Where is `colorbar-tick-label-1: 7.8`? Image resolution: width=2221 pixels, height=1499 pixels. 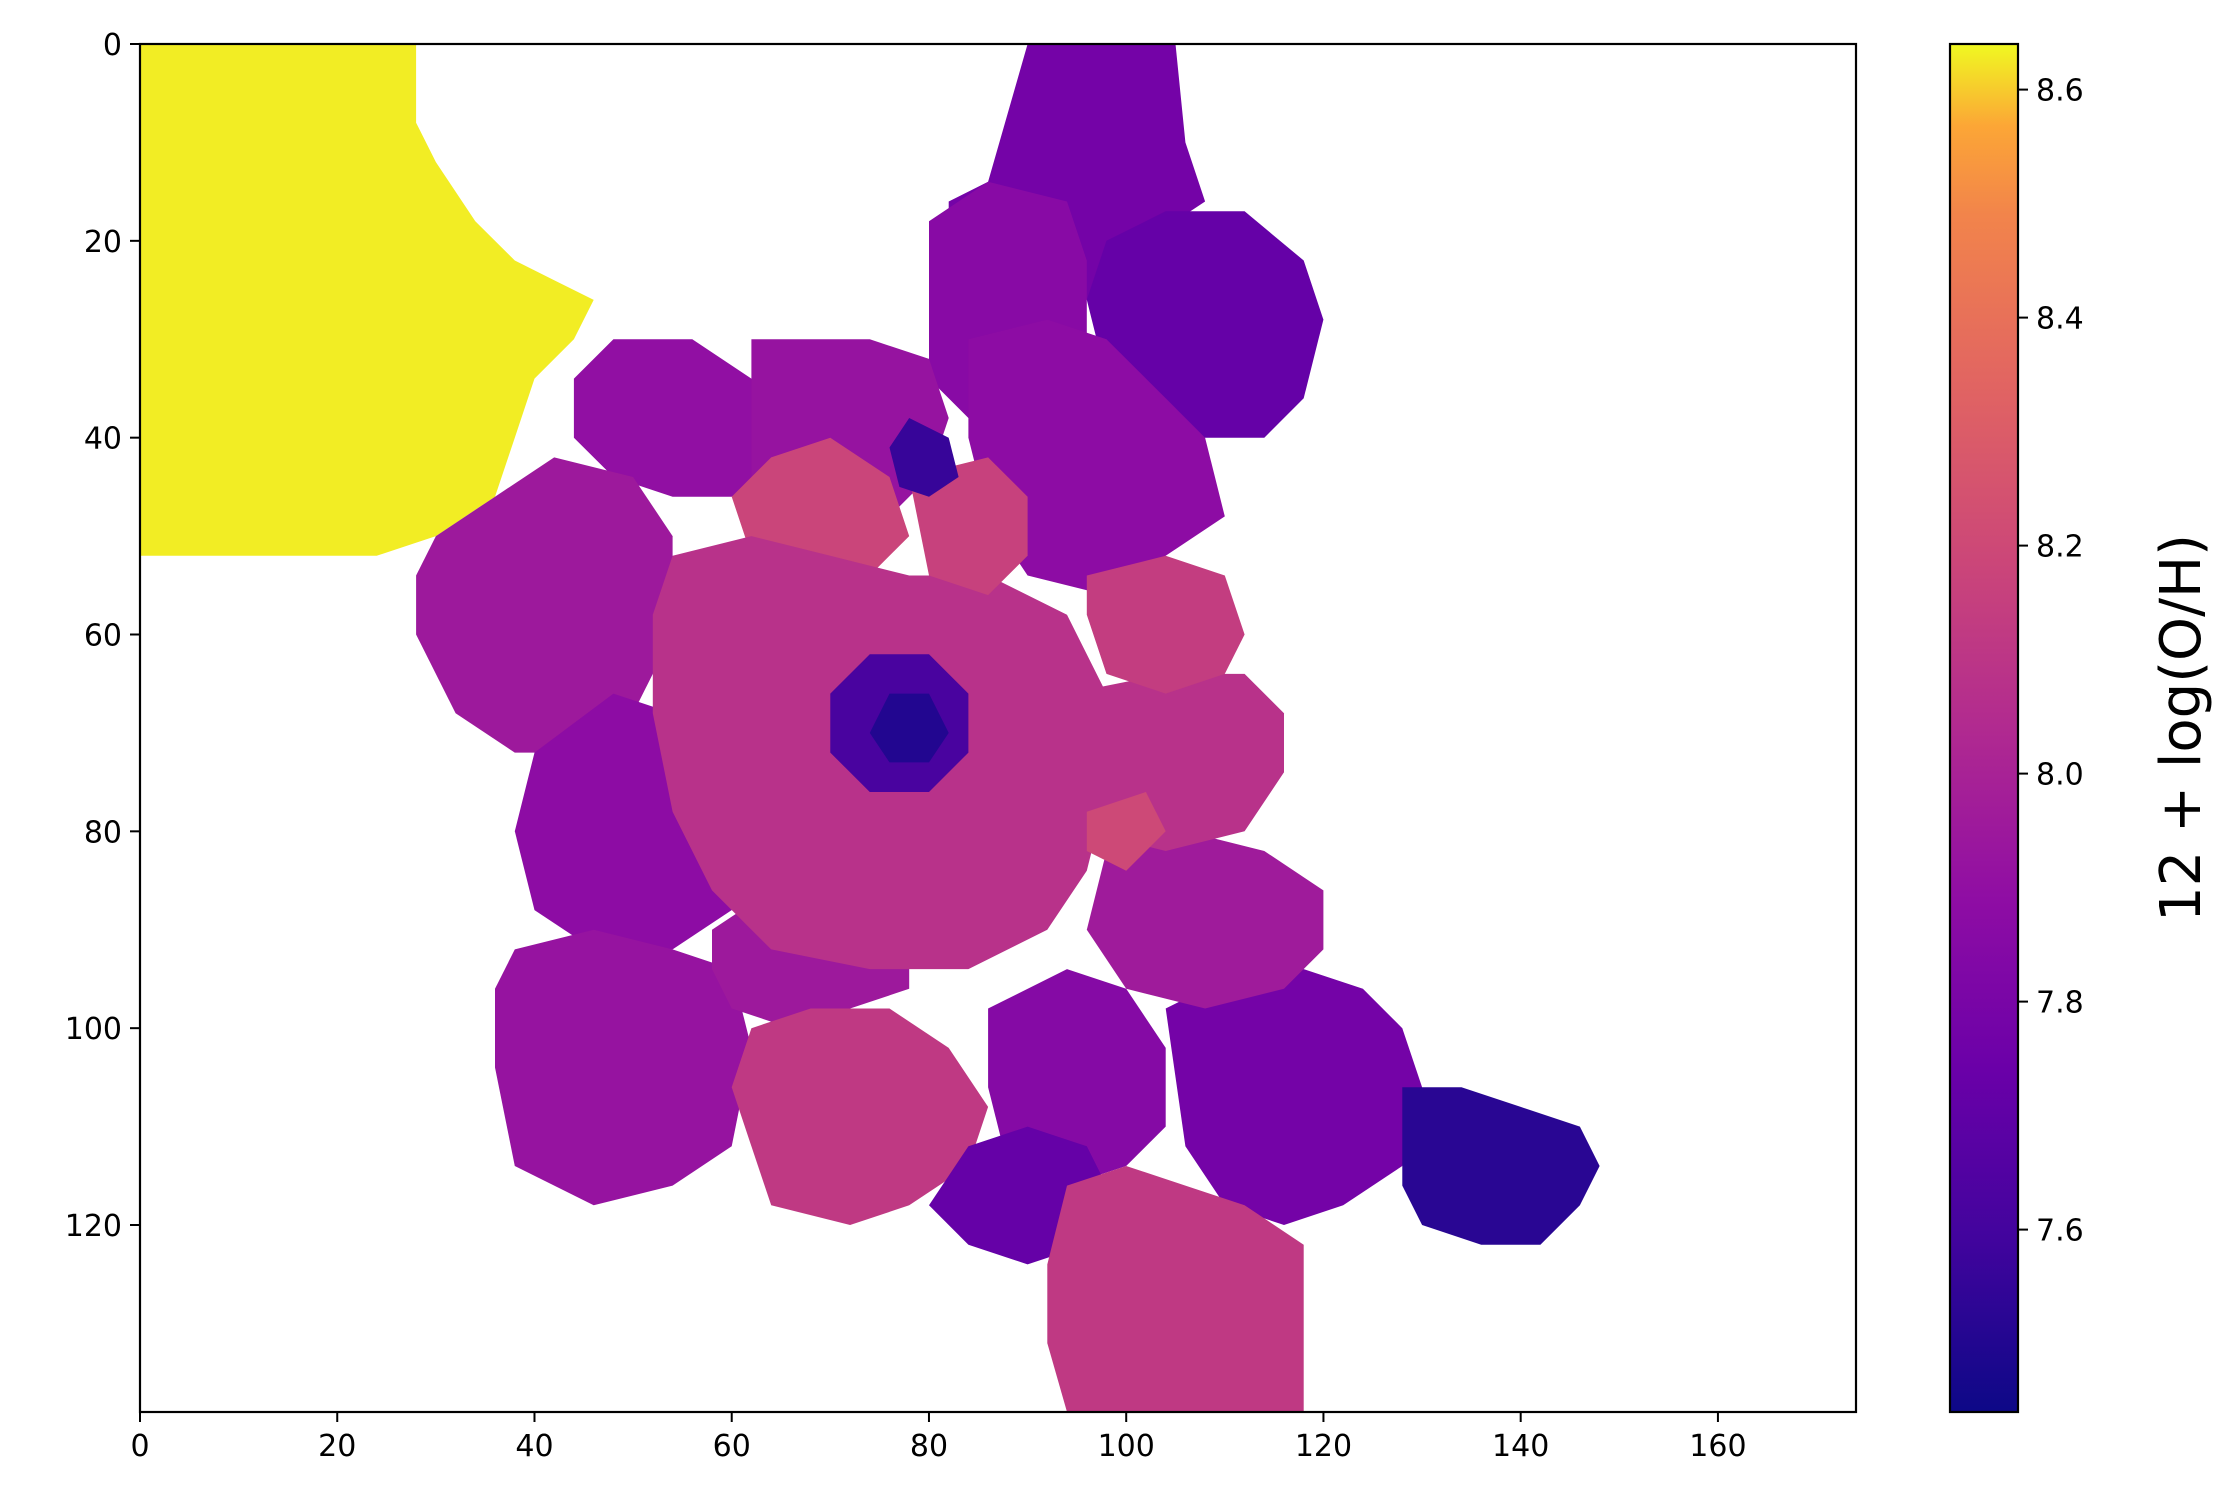
colorbar-tick-label-1: 7.8 is located at coordinates (2060, 1003).